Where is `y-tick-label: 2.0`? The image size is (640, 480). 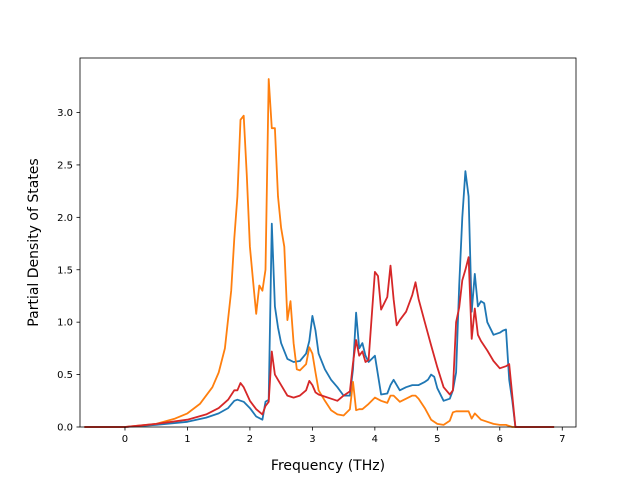 y-tick-label: 2.0 is located at coordinates (65, 218).